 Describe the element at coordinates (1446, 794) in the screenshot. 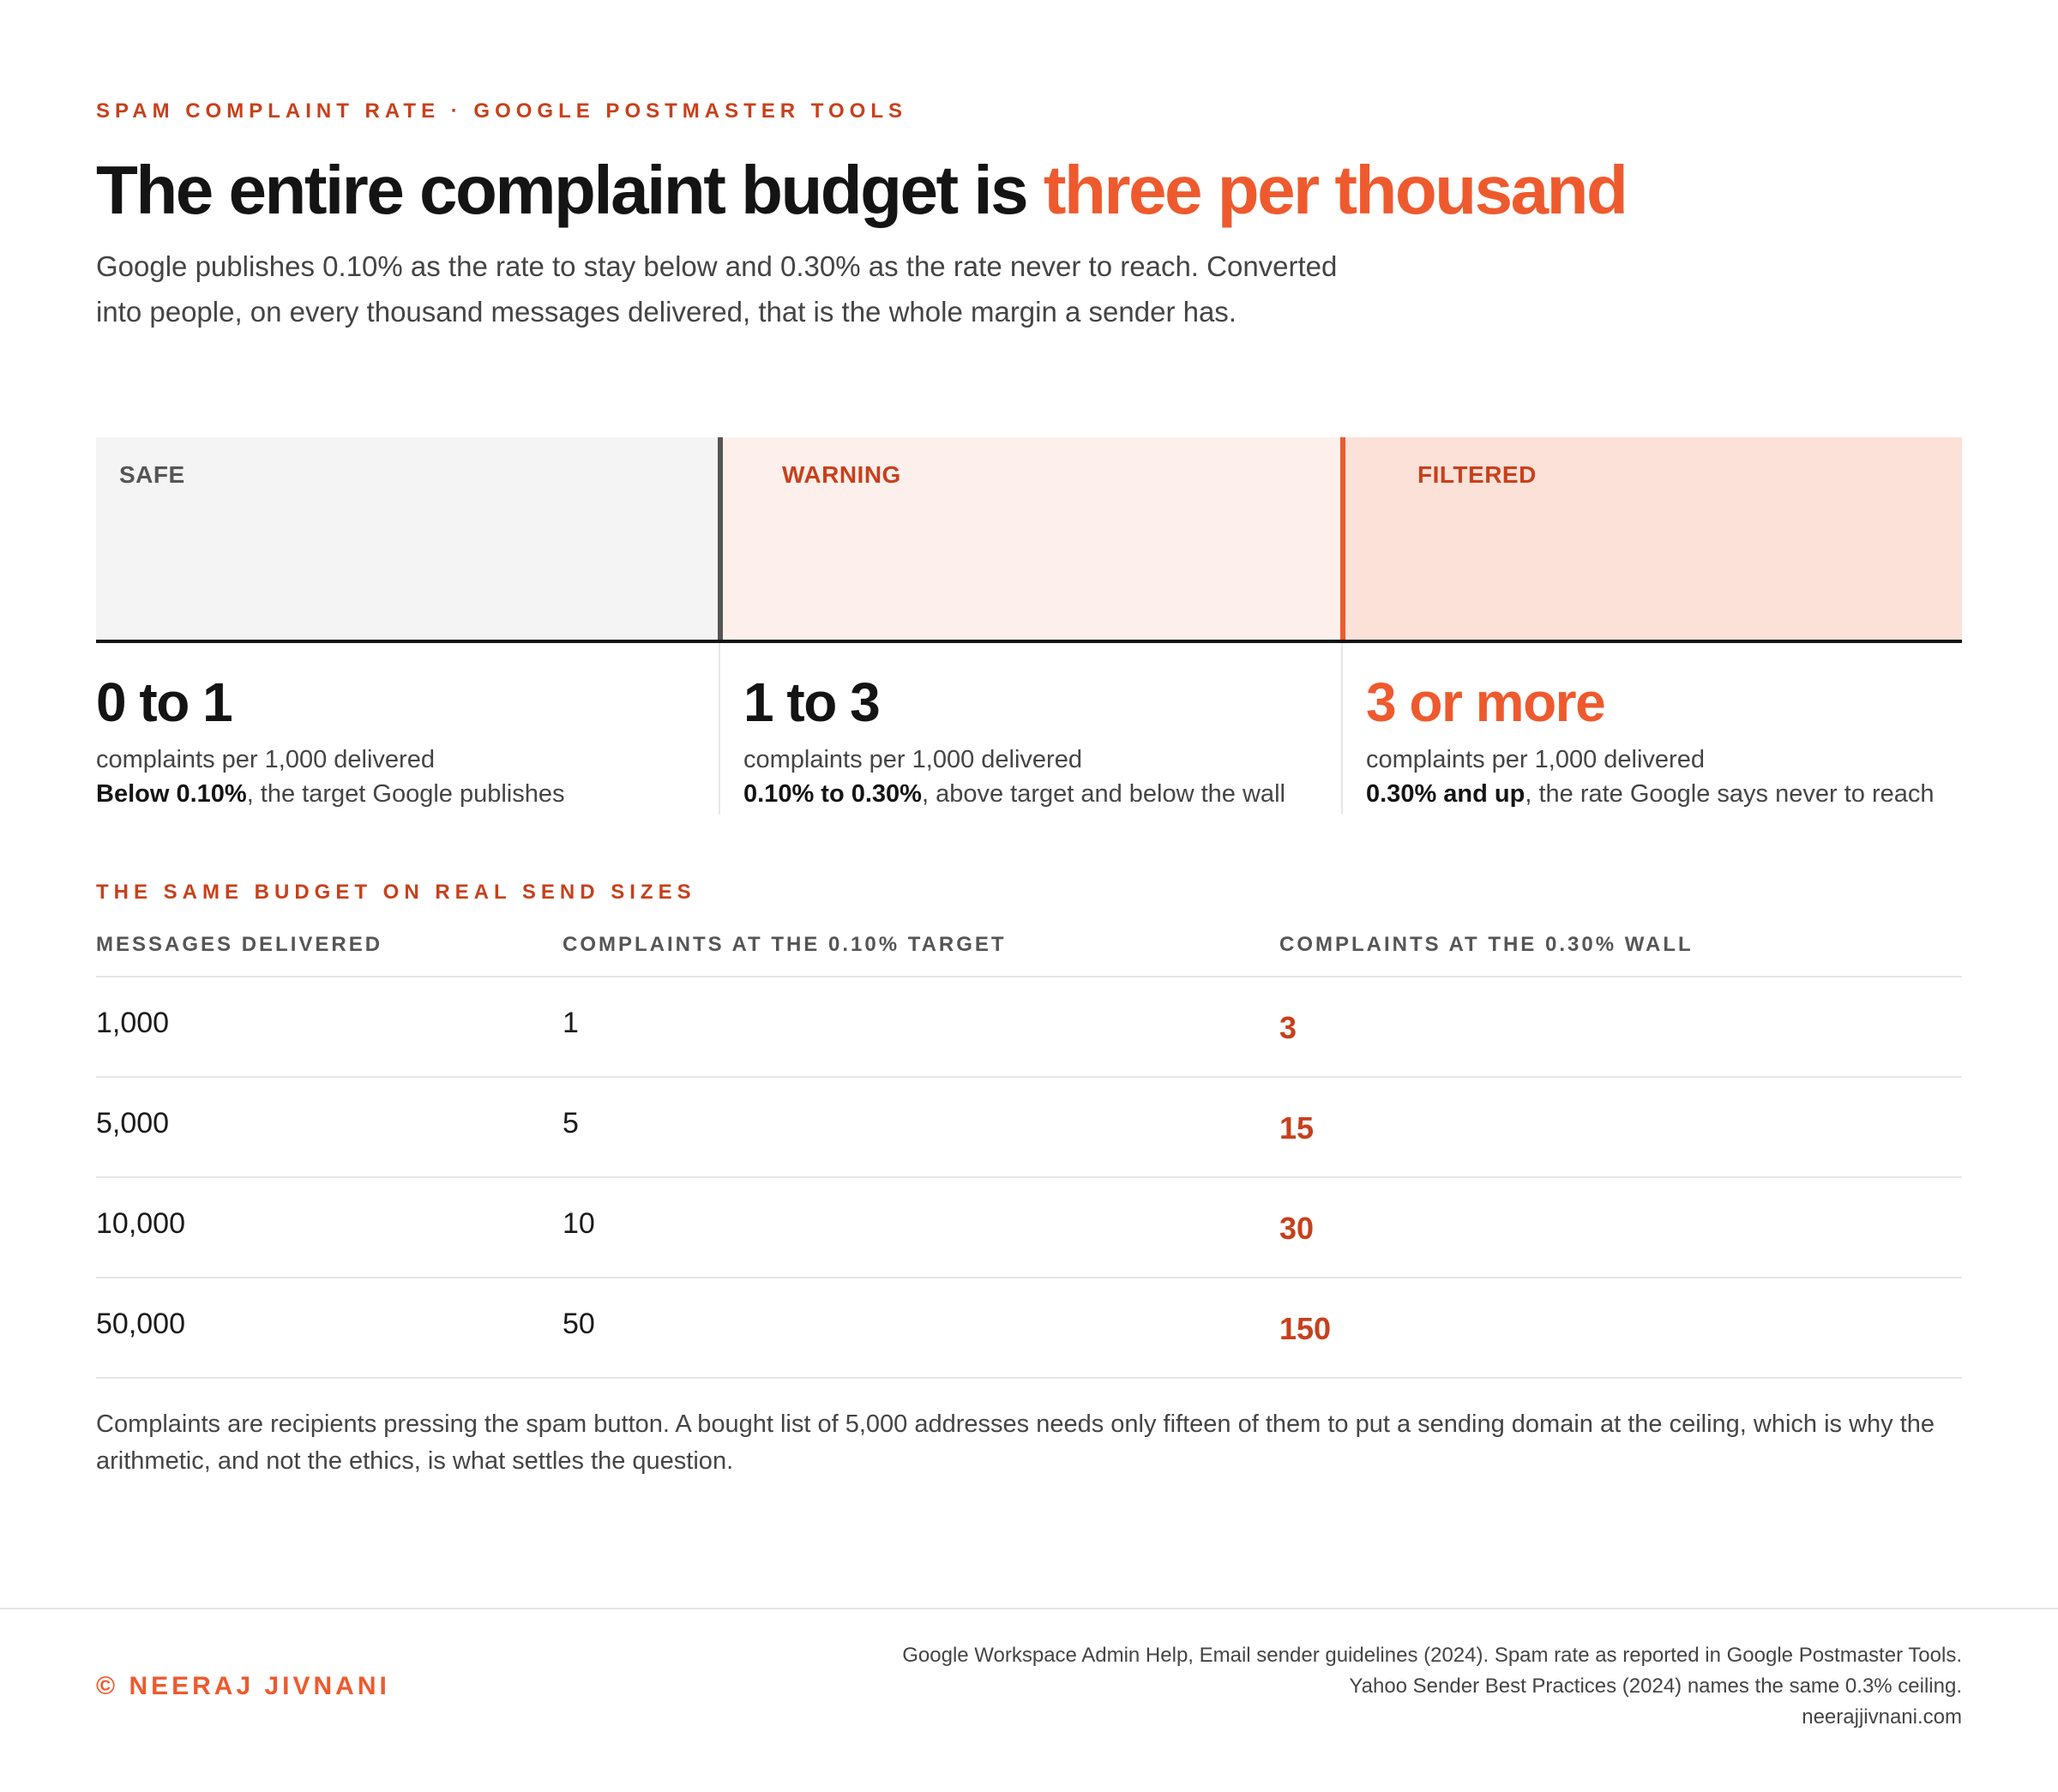

I see `zone-note-bold: 0.30% and up` at that location.